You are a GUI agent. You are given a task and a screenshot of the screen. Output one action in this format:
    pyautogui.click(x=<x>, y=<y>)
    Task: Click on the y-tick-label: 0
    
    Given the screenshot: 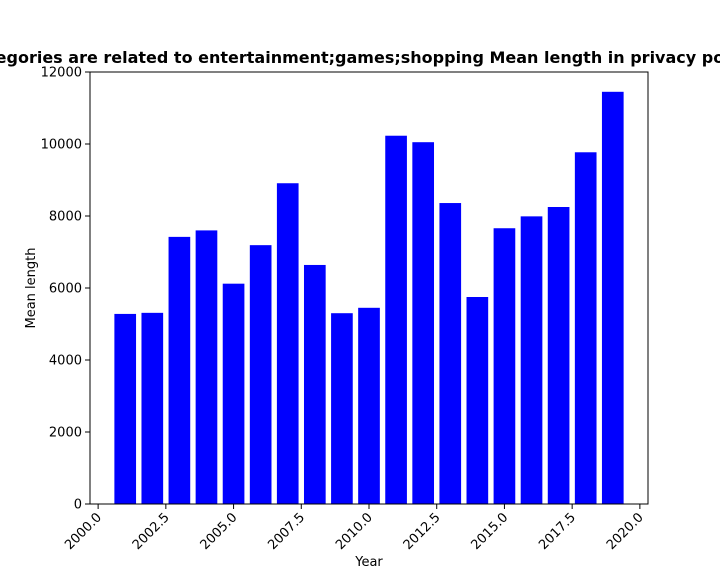 What is the action you would take?
    pyautogui.click(x=78, y=505)
    